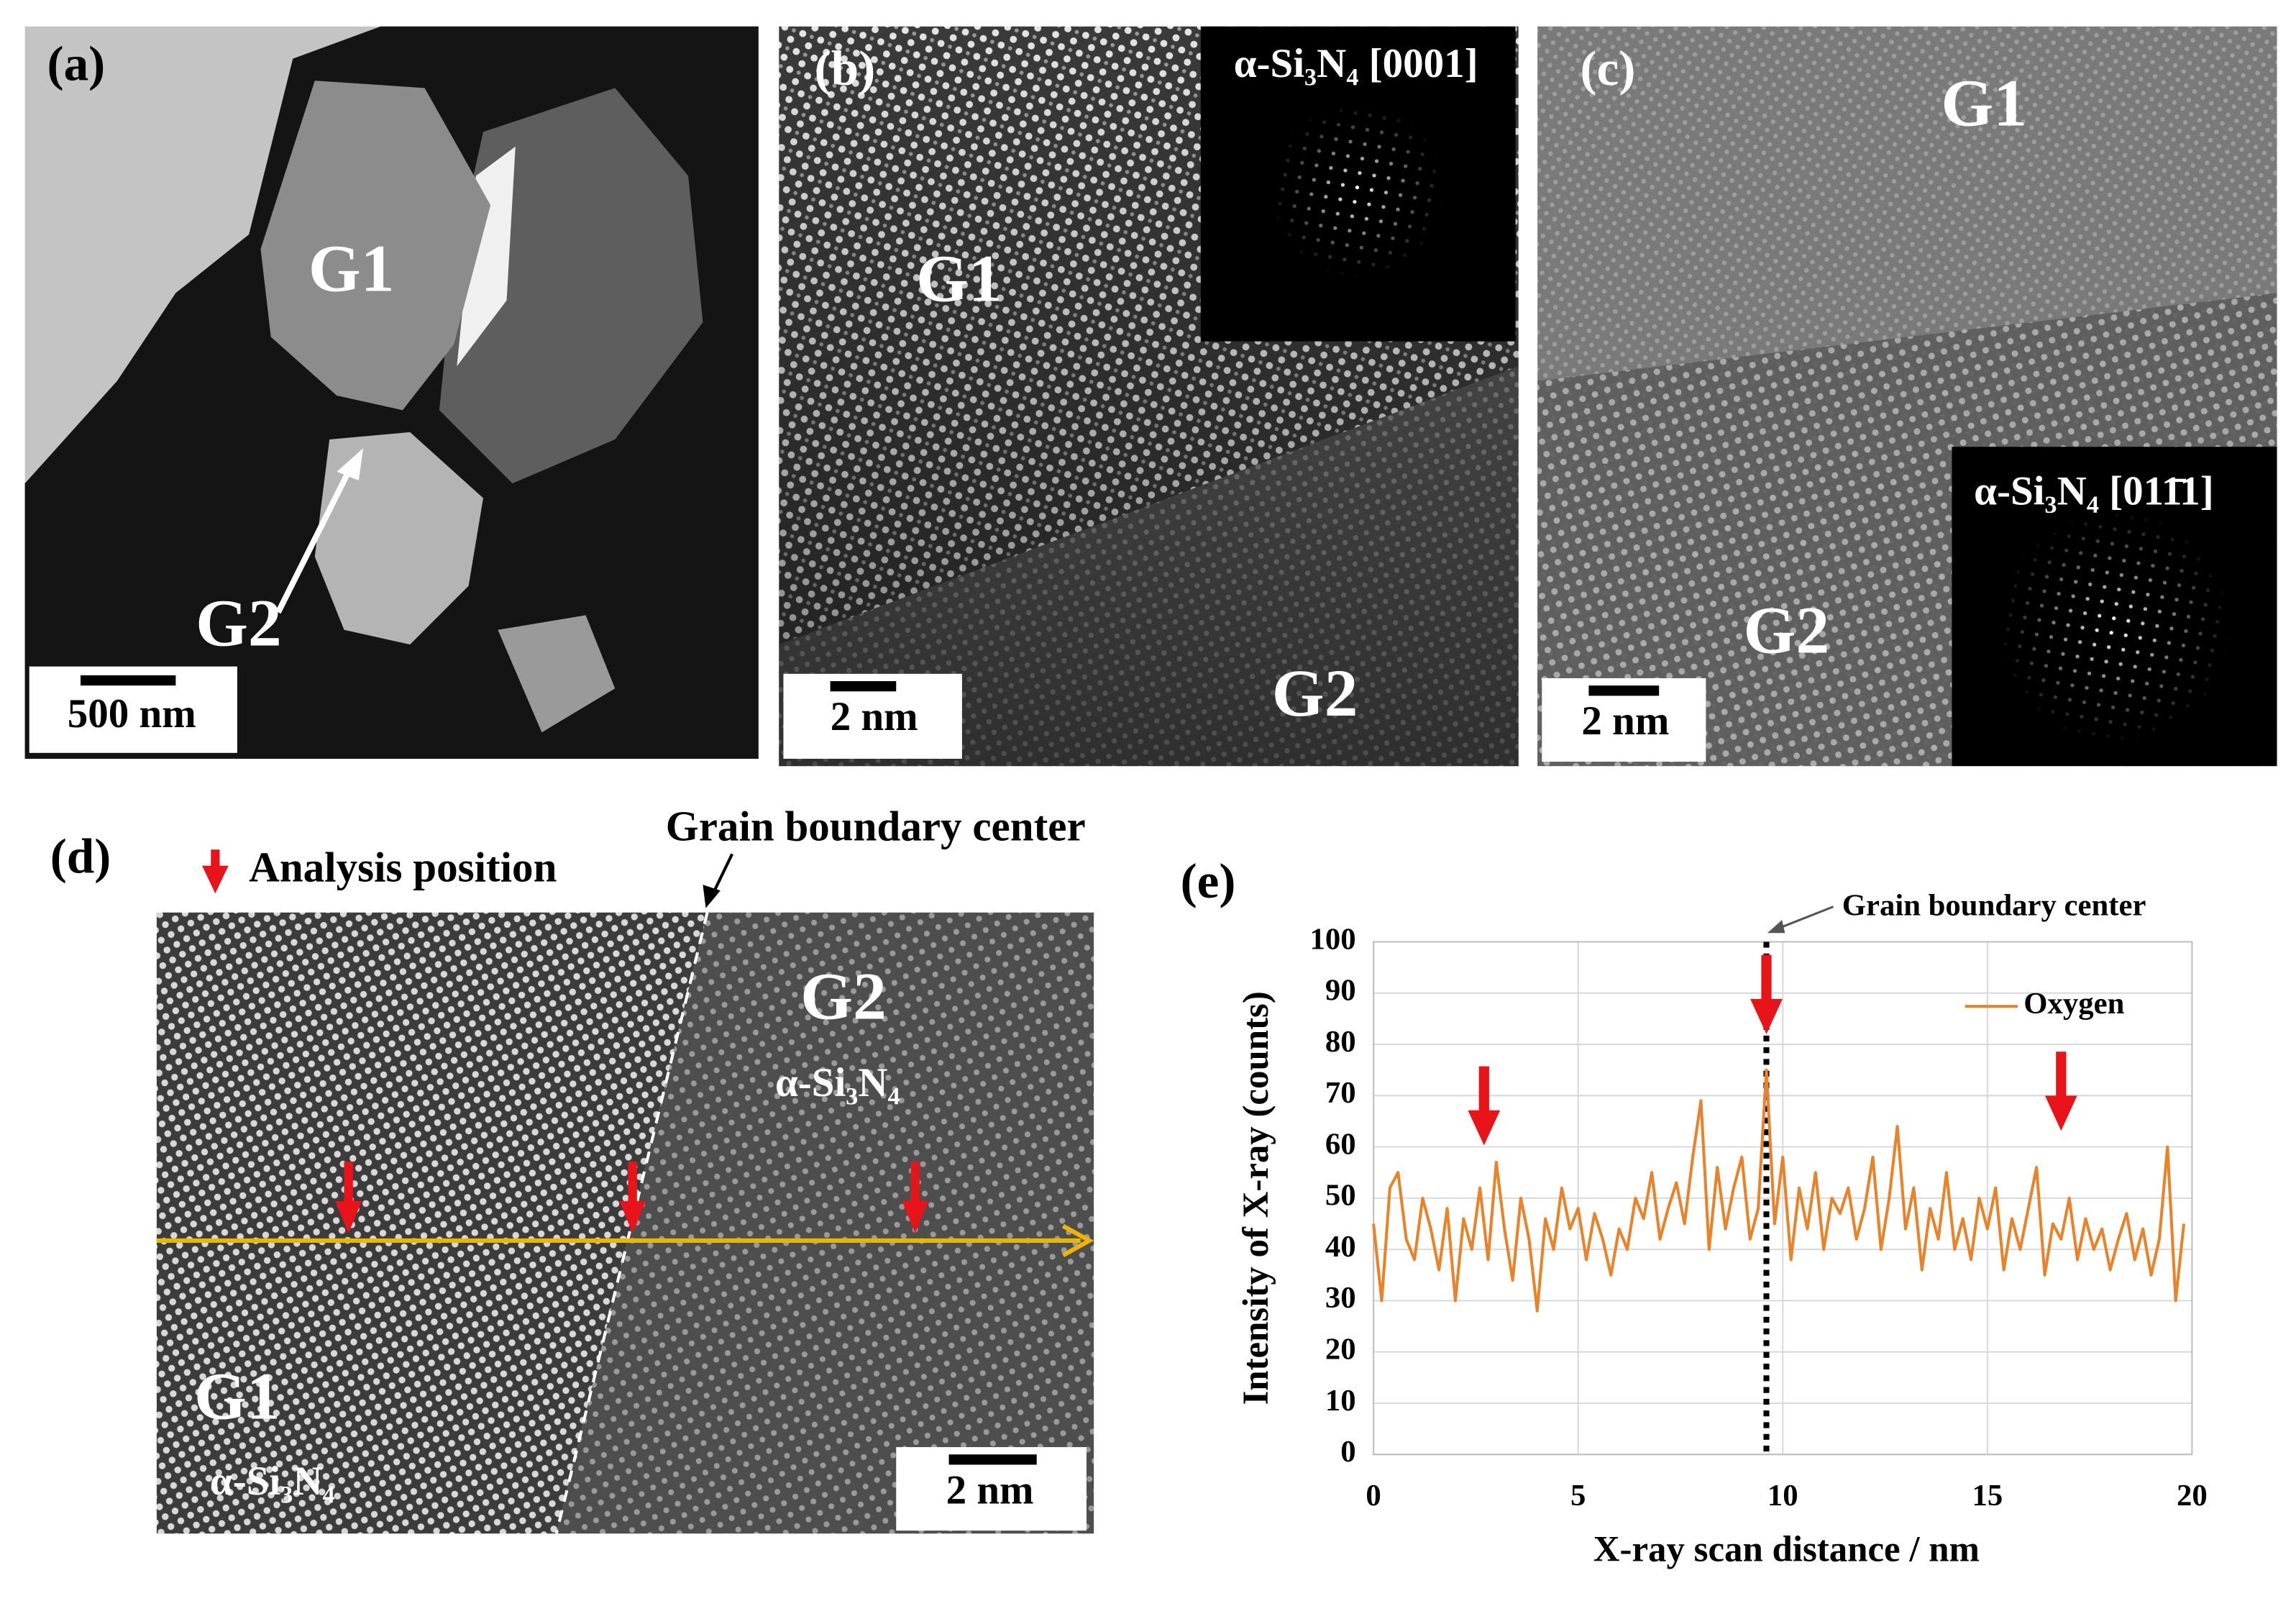  Describe the element at coordinates (486, 256) in the screenshot. I see `bright-region` at that location.